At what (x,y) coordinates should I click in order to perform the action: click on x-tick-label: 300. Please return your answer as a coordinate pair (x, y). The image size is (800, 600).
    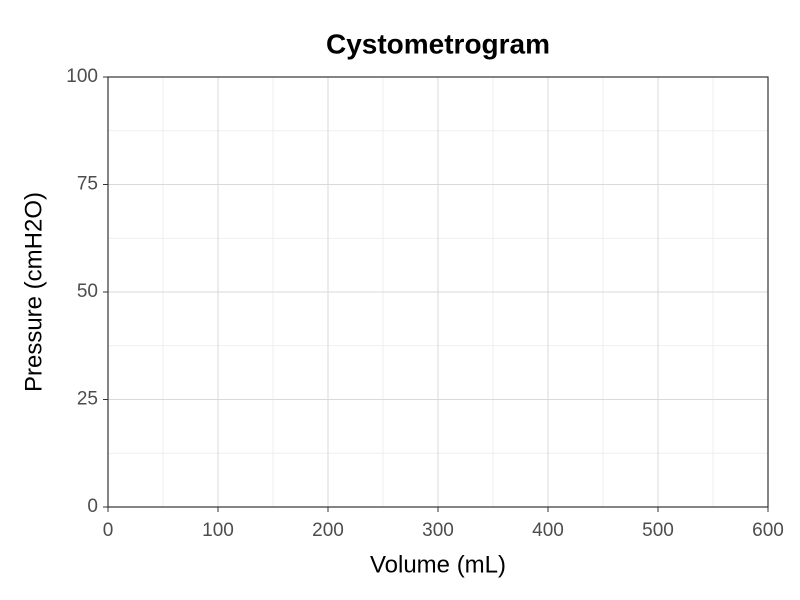
    Looking at the image, I should click on (438, 530).